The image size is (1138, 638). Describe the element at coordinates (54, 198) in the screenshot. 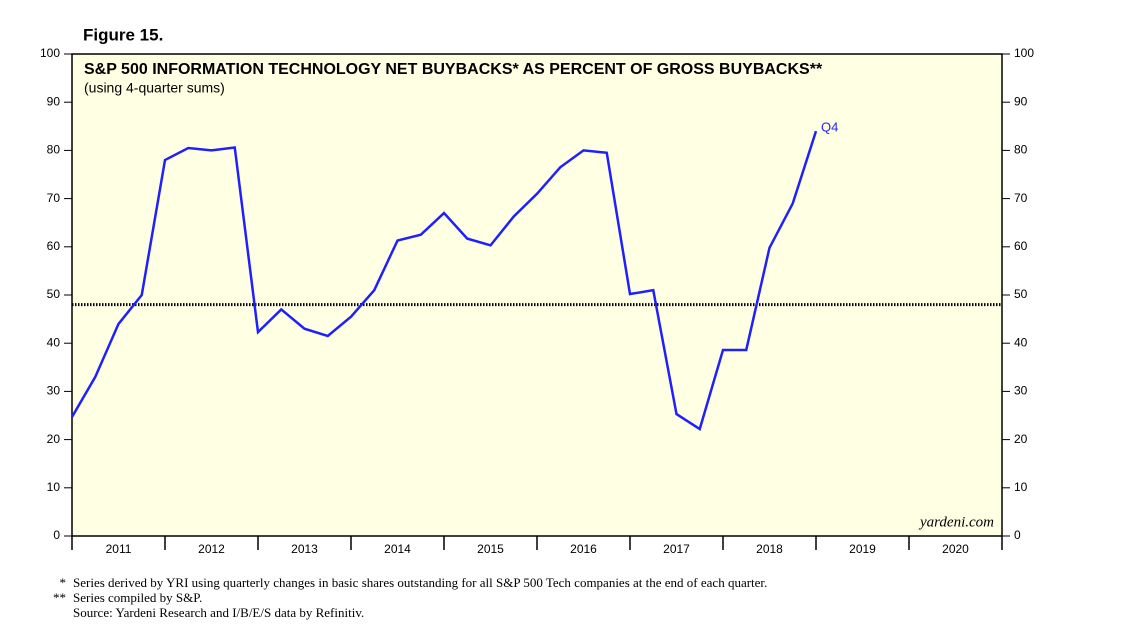

I see `y-tick-label: 70` at that location.